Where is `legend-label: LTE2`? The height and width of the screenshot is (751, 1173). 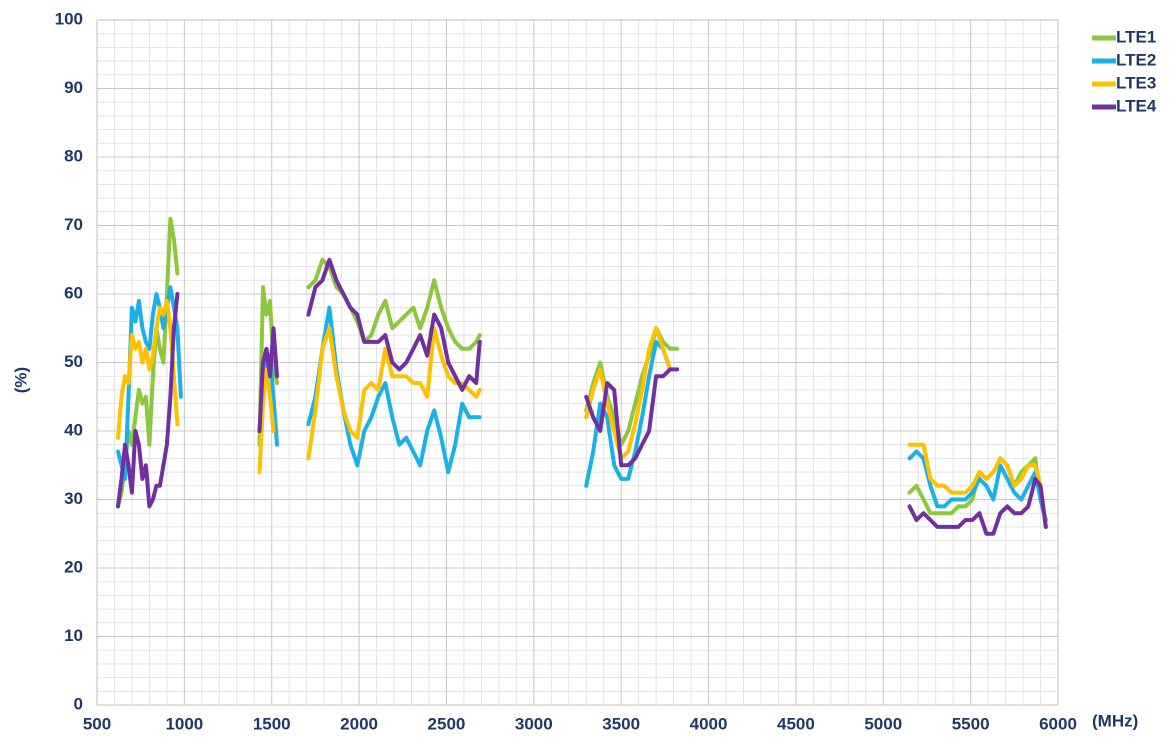
legend-label: LTE2 is located at coordinates (1136, 59).